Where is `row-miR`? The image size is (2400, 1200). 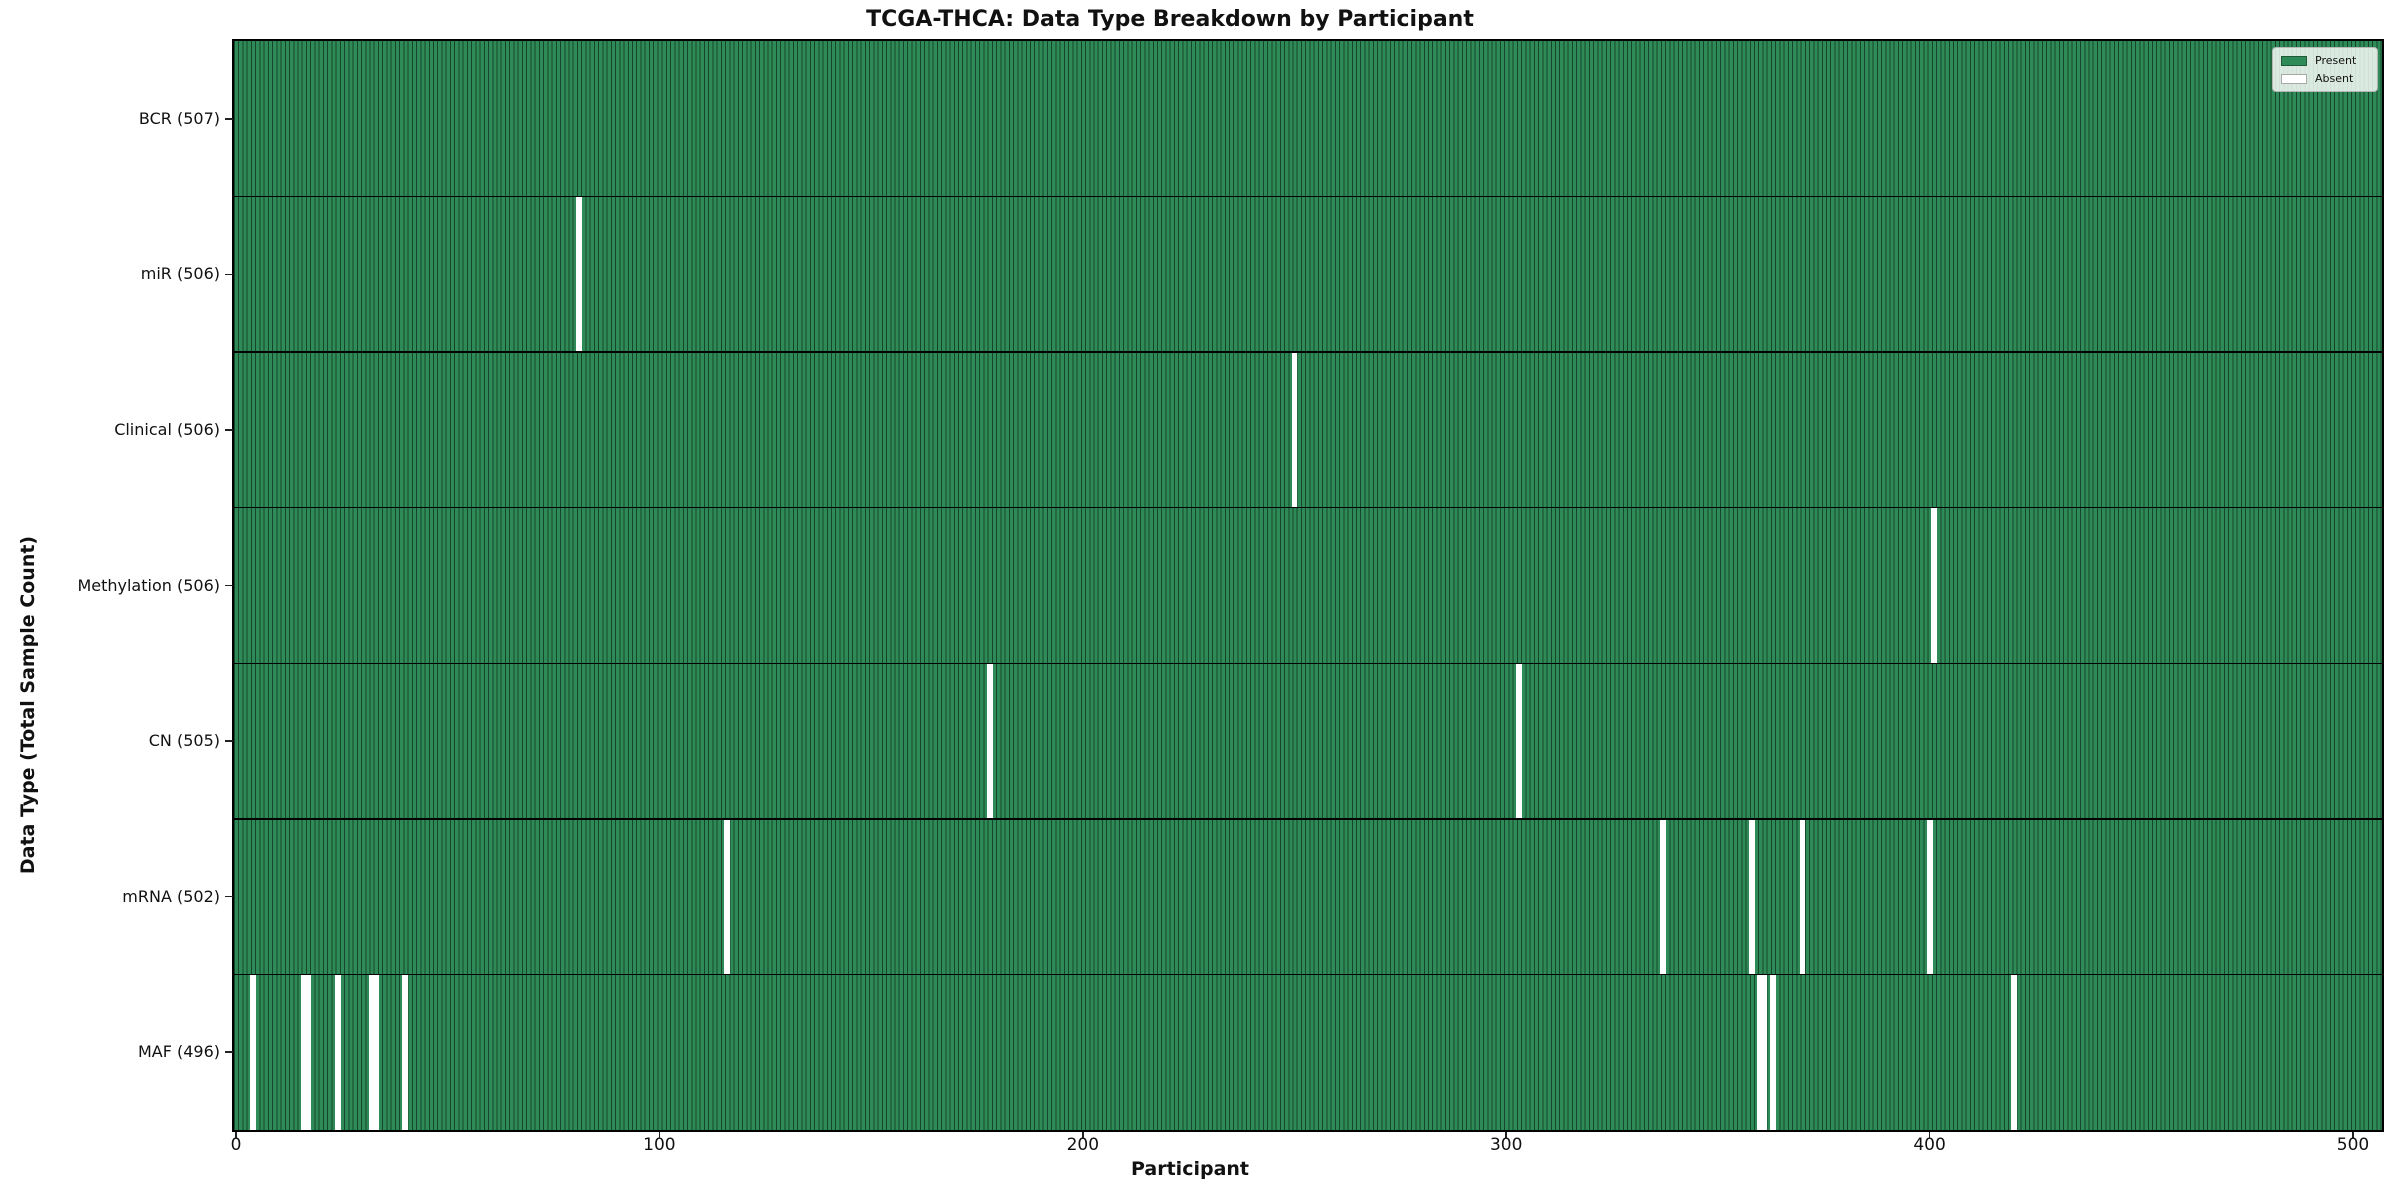
row-miR is located at coordinates (1308, 274).